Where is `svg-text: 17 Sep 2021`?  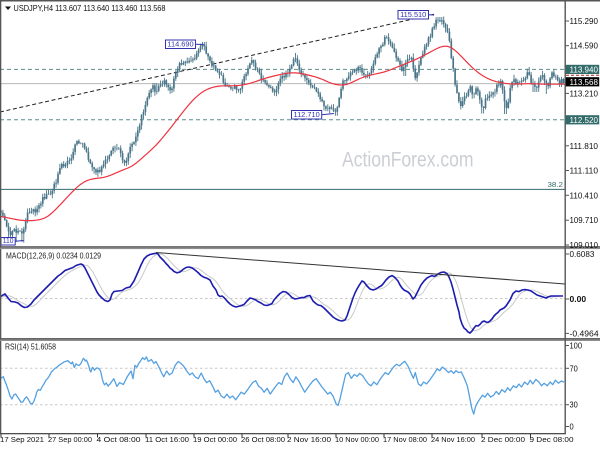 svg-text: 17 Sep 2021 is located at coordinates (22, 439).